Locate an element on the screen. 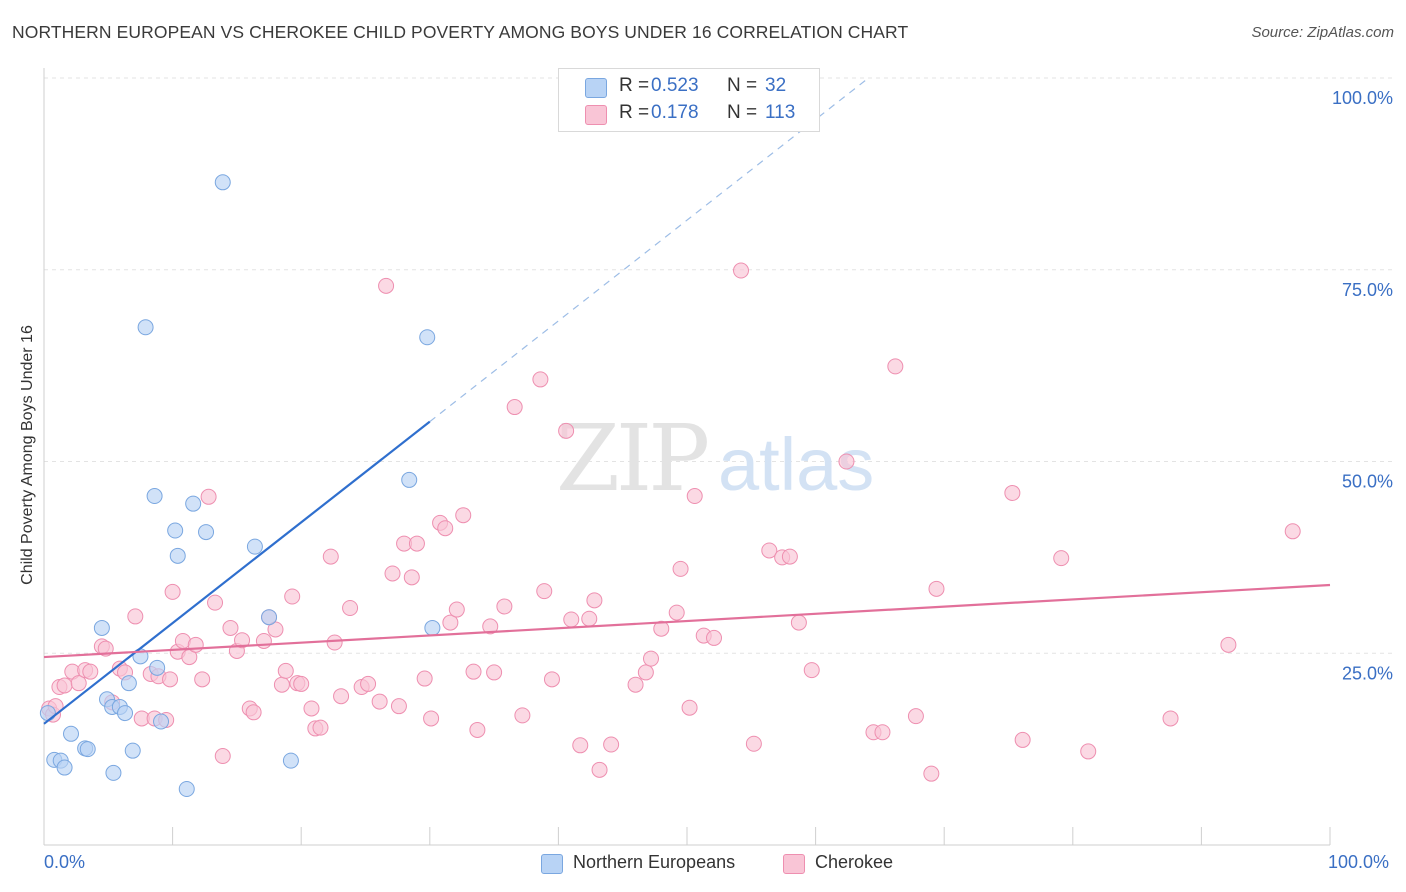 The image size is (1406, 892). y-tick-label: 25.0% is located at coordinates (1367, 673).